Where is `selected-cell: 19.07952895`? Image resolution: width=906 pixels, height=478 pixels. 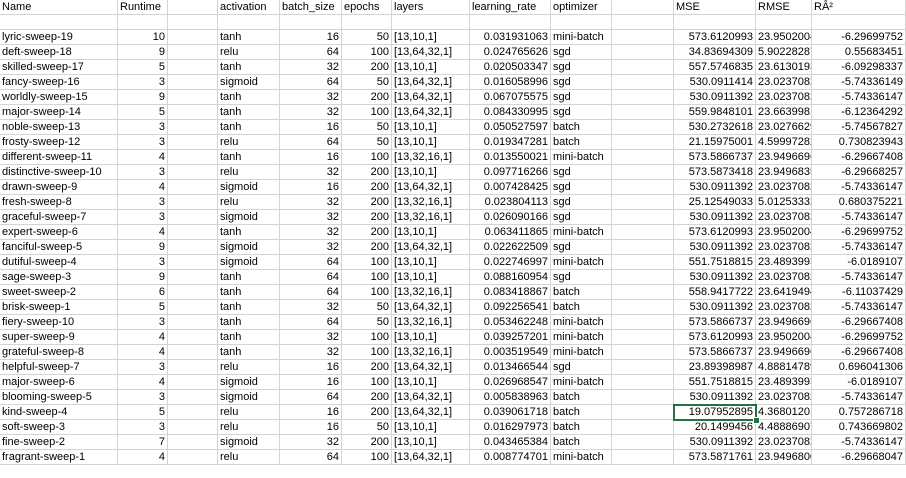
selected-cell: 19.07952895 is located at coordinates (715, 412).